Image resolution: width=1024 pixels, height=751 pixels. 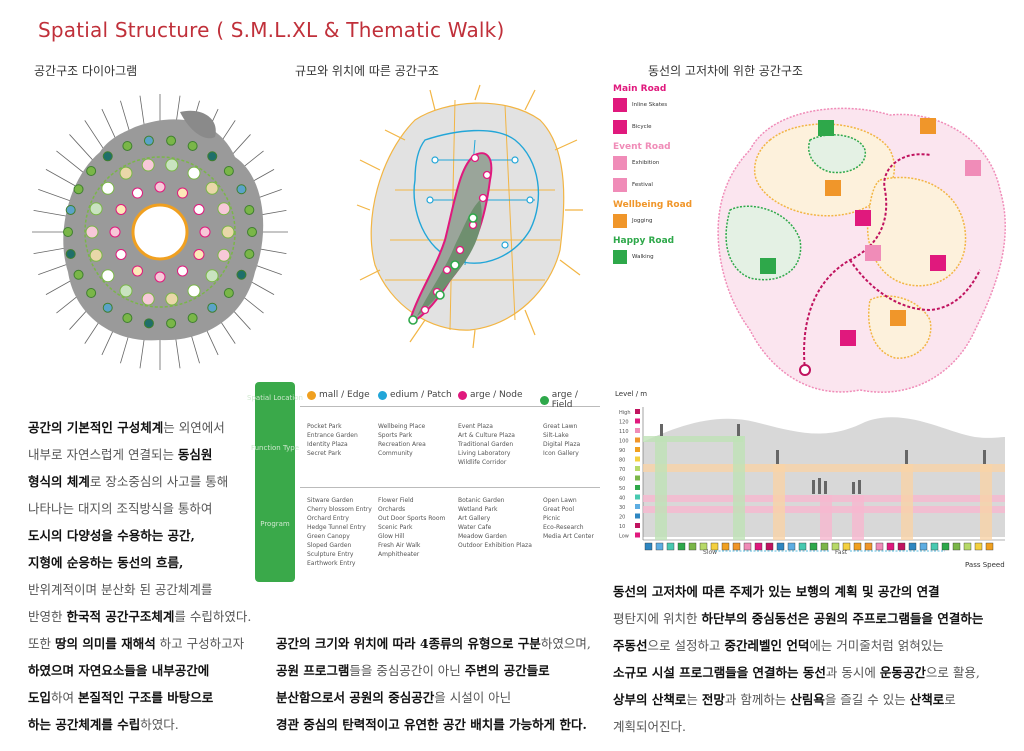 What do you see at coordinates (120, 589) in the screenshot?
I see `text: 반위계적이며 분산화 된 공간체계를` at bounding box center [120, 589].